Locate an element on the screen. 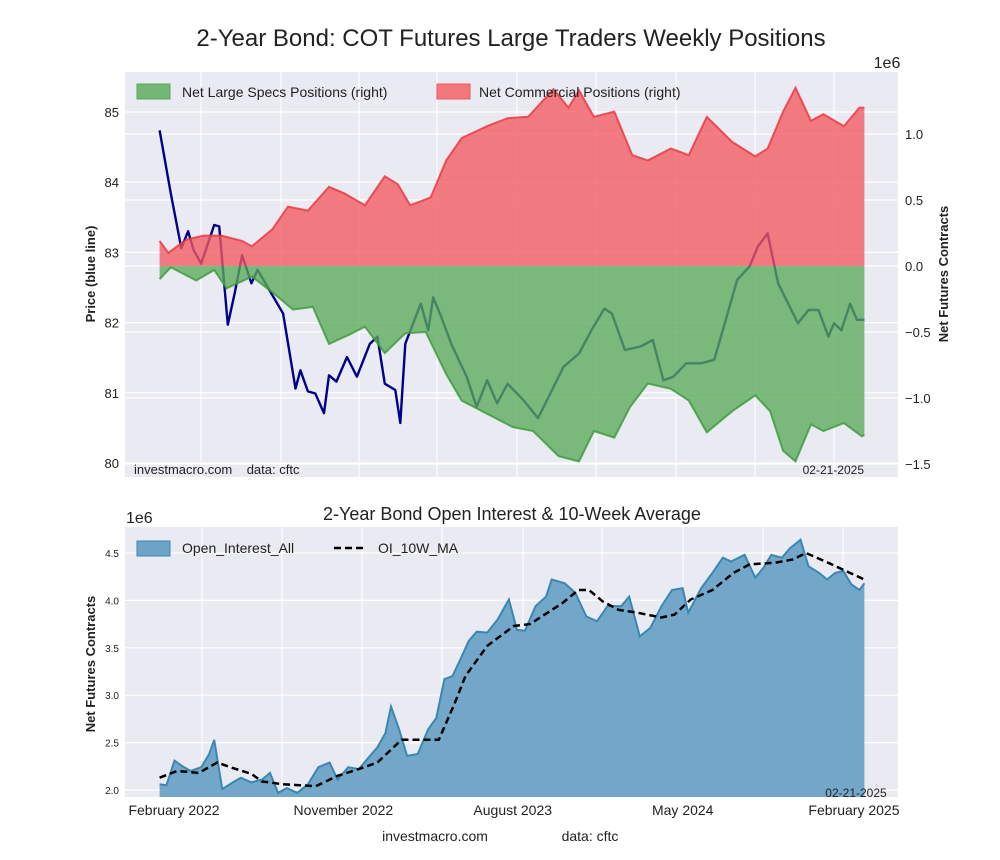 The image size is (1000, 860). bottom-y-axis-label: Net Futures Contracts is located at coordinates (90, 664).